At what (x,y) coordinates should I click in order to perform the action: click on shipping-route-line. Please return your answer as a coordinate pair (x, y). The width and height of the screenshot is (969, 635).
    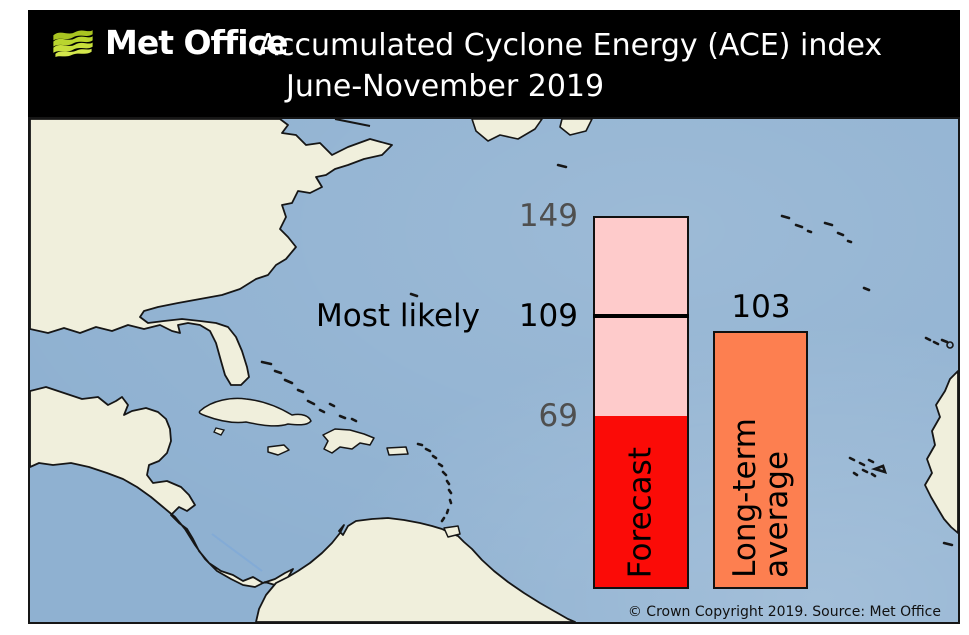
    Looking at the image, I should click on (237, 552).